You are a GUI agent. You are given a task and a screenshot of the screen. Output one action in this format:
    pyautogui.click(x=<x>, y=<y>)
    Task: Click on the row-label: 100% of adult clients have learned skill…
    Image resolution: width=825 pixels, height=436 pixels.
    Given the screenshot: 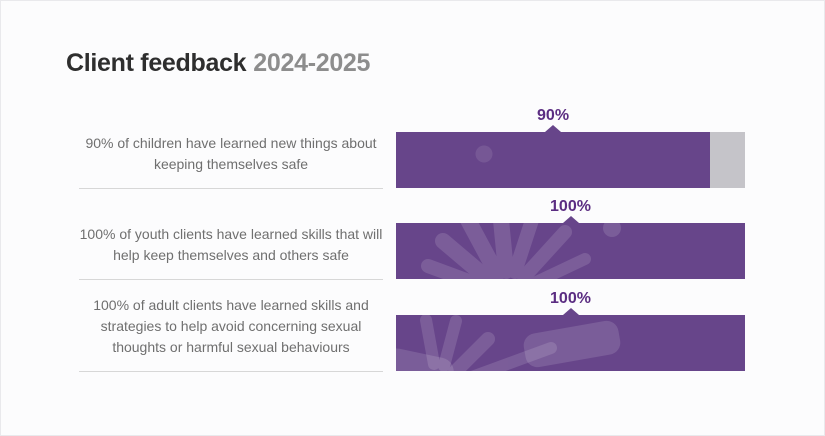 What is the action you would take?
    pyautogui.click(x=231, y=326)
    